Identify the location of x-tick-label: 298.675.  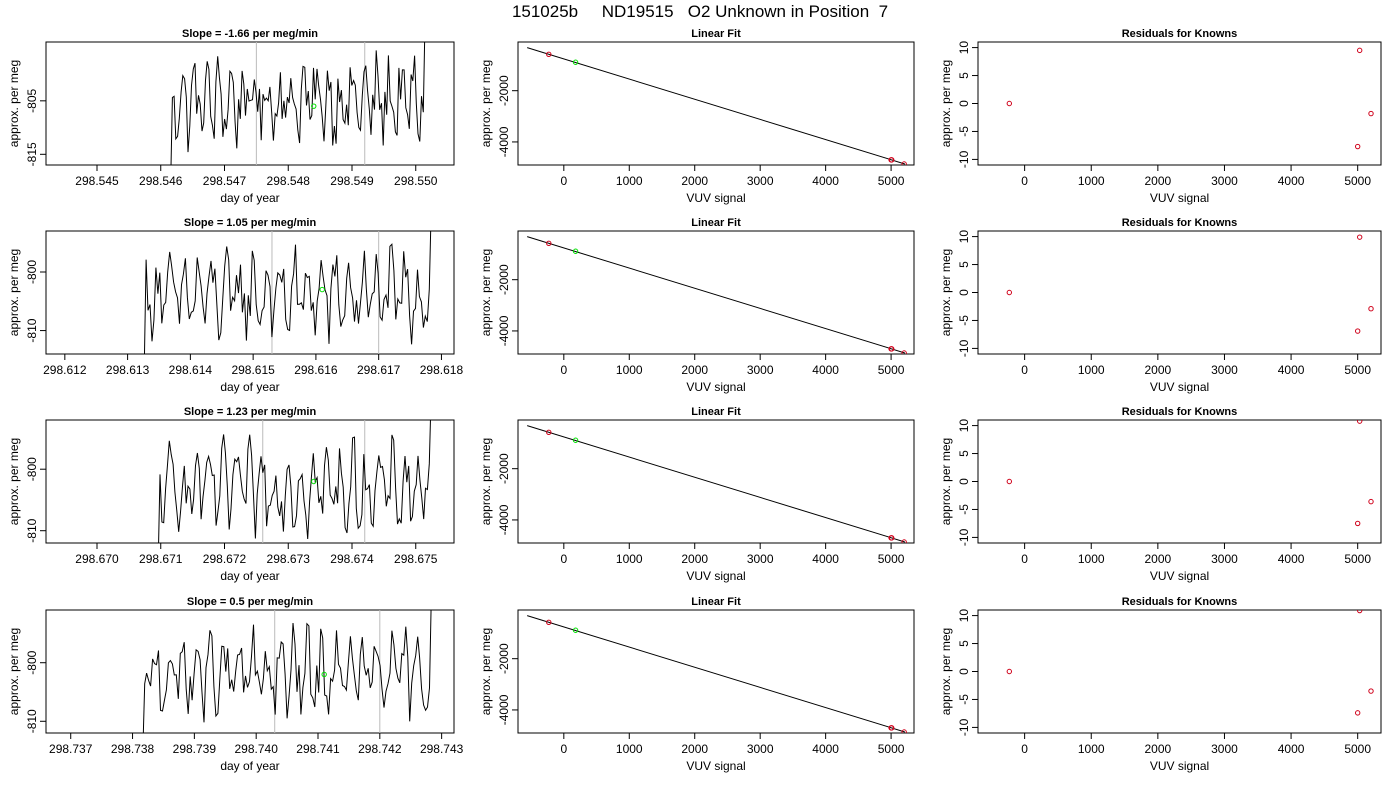
(416, 559).